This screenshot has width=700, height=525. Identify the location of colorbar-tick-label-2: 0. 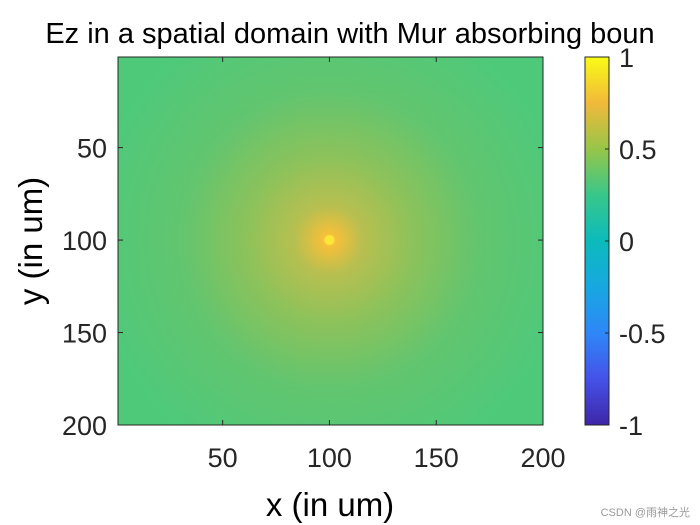
(626, 242).